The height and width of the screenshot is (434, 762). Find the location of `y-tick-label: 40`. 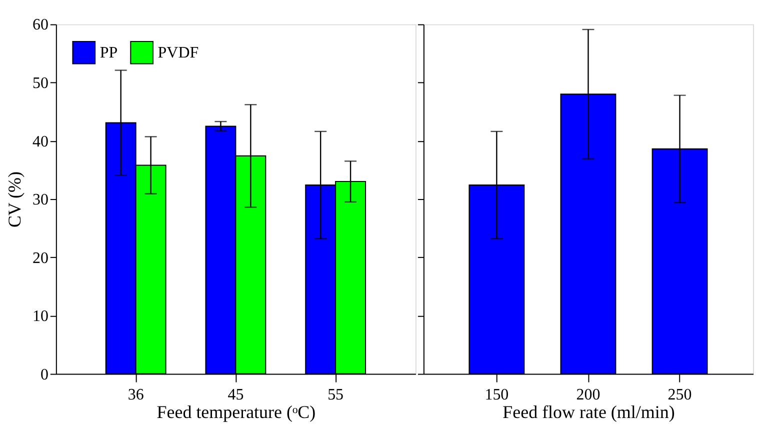

y-tick-label: 40 is located at coordinates (40, 141).